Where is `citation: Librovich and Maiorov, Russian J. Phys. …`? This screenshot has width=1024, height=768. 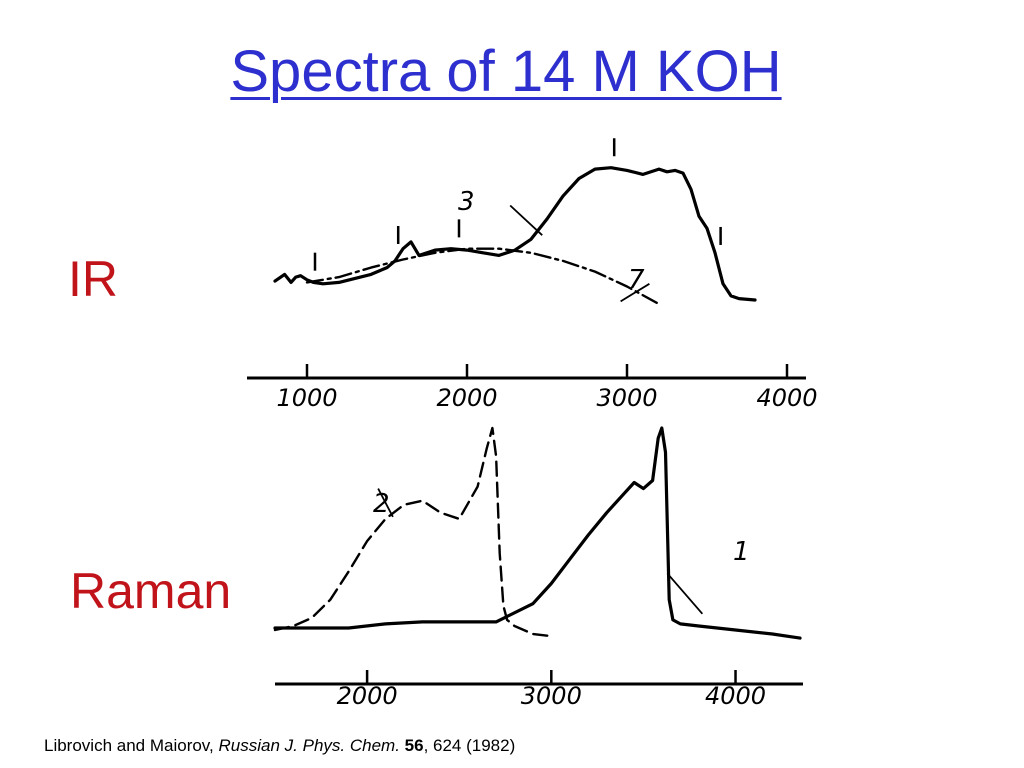 citation: Librovich and Maiorov, Russian J. Phys. … is located at coordinates (279, 746).